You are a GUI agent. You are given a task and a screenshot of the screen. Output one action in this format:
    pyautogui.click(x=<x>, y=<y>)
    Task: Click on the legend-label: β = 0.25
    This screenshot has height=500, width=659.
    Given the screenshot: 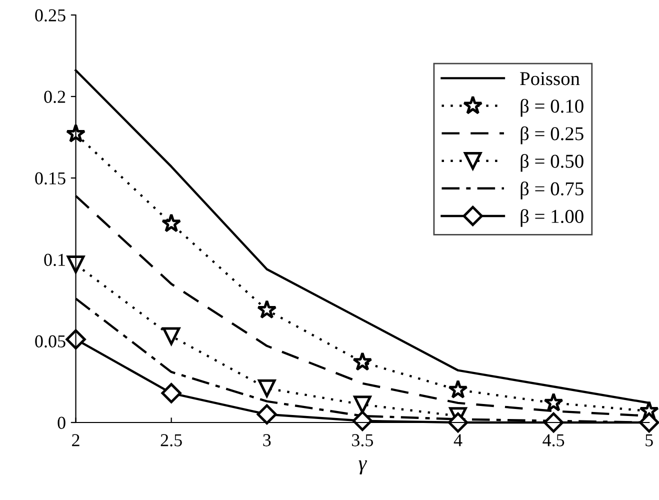 What is the action you would take?
    pyautogui.click(x=552, y=135)
    